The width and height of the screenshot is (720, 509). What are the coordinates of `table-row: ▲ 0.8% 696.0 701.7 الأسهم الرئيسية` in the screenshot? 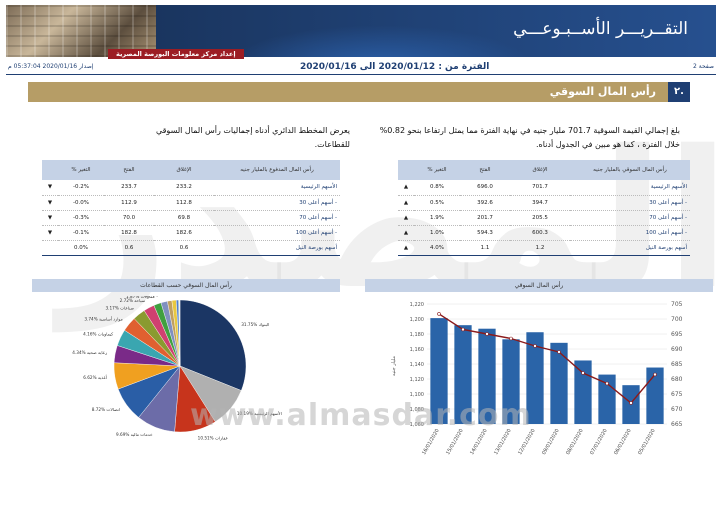 It's located at (544, 188).